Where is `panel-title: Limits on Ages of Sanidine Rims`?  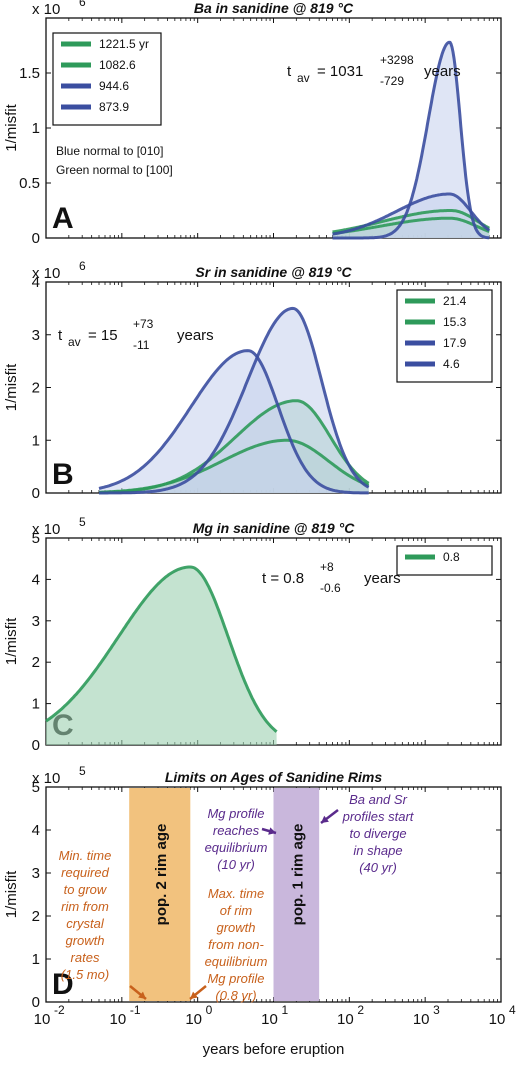
panel-title: Limits on Ages of Sanidine Rims is located at coordinates (274, 777).